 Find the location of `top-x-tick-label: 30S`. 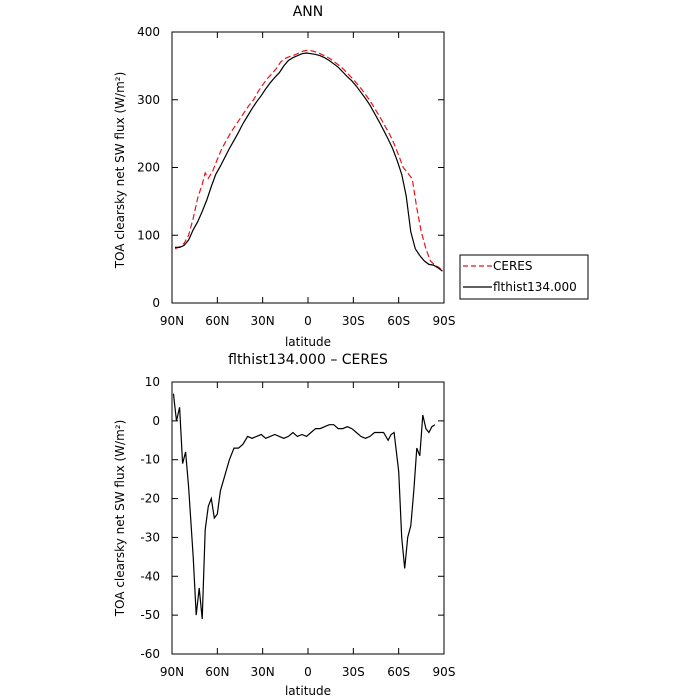

top-x-tick-label: 30S is located at coordinates (353, 321).